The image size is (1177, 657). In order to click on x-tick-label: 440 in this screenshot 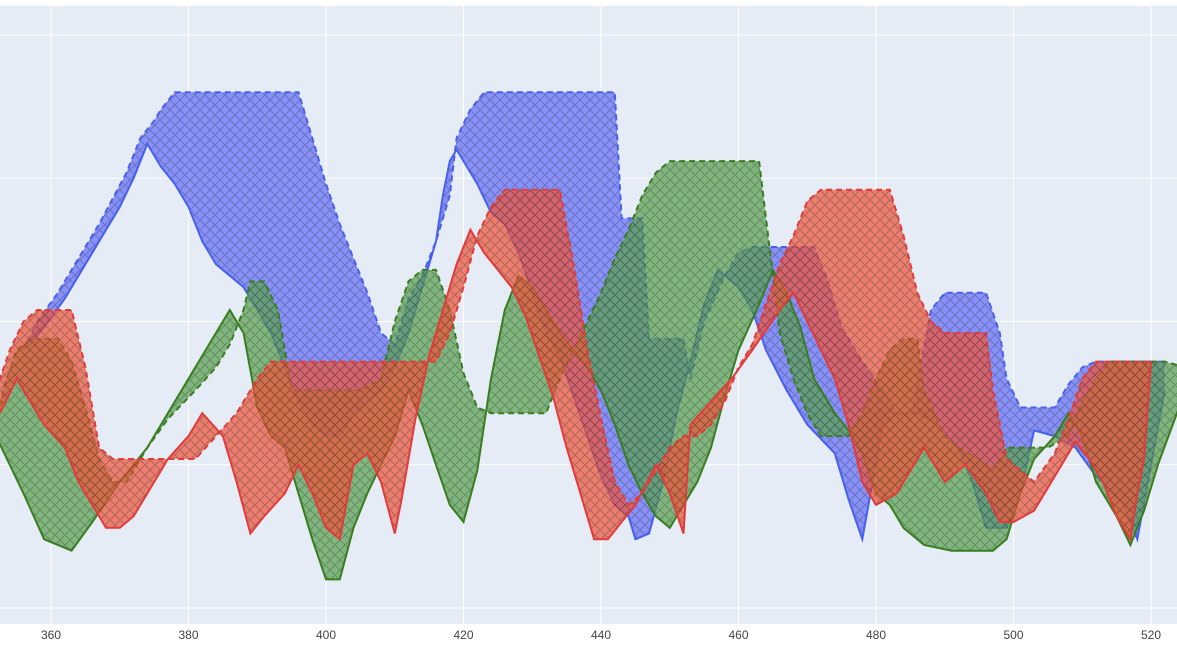, I will do `click(601, 635)`.